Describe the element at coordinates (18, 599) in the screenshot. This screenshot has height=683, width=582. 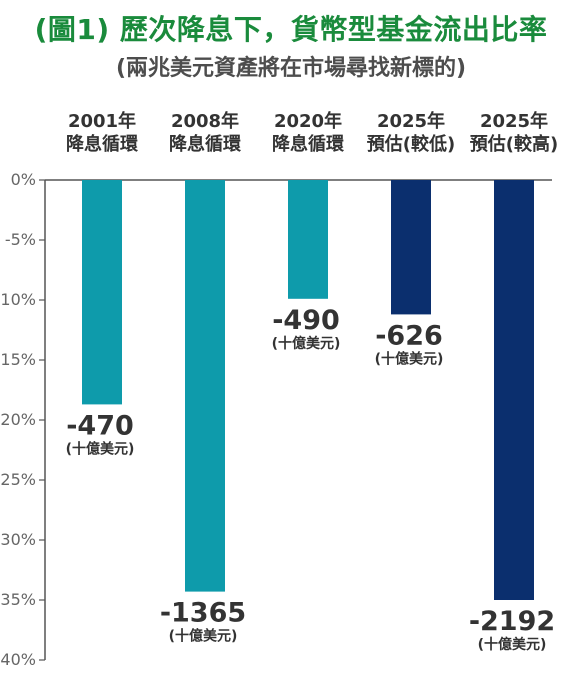
I see `y-tick-label: -35%` at that location.